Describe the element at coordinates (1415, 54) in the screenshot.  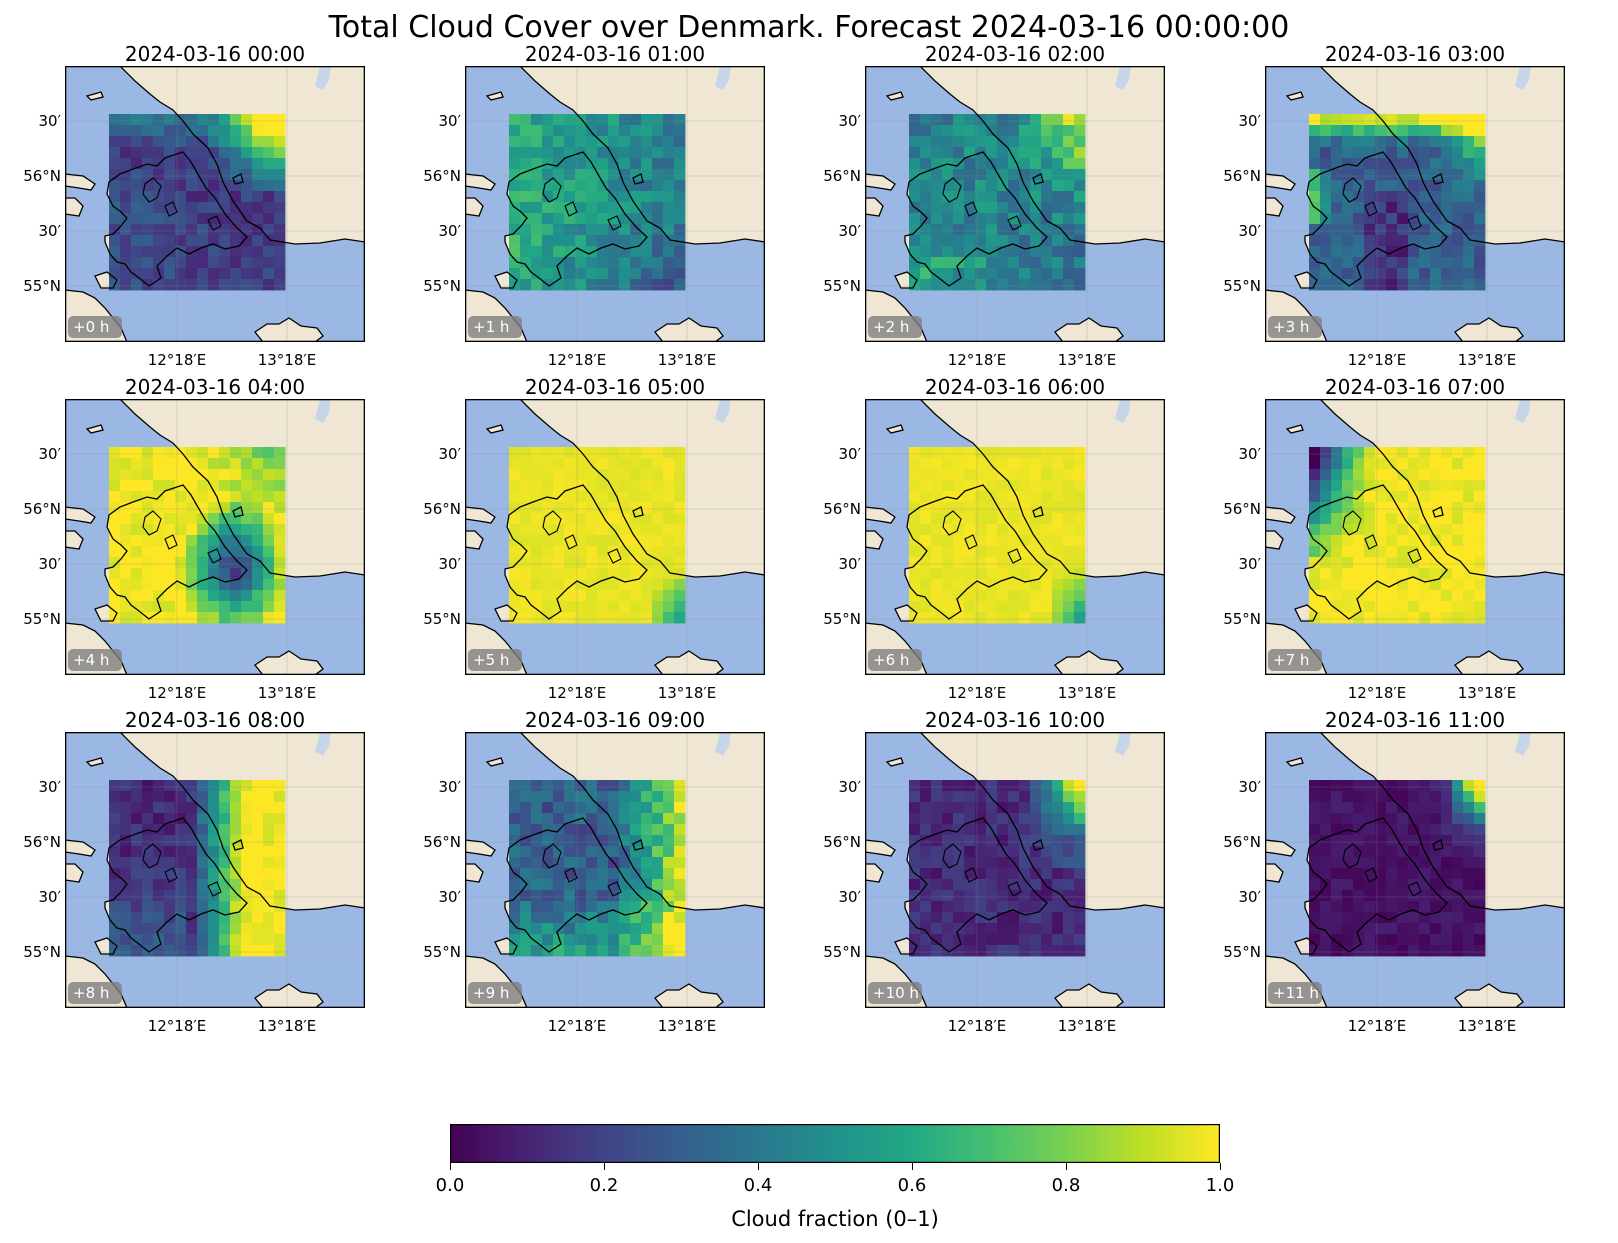
I see `panel-title: 2024-03-16 03:00` at that location.